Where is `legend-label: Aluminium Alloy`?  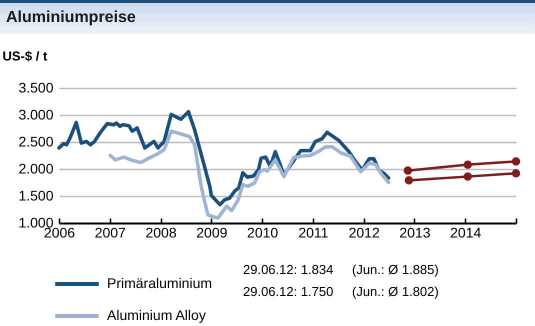
legend-label: Aluminium Alloy is located at coordinates (156, 315).